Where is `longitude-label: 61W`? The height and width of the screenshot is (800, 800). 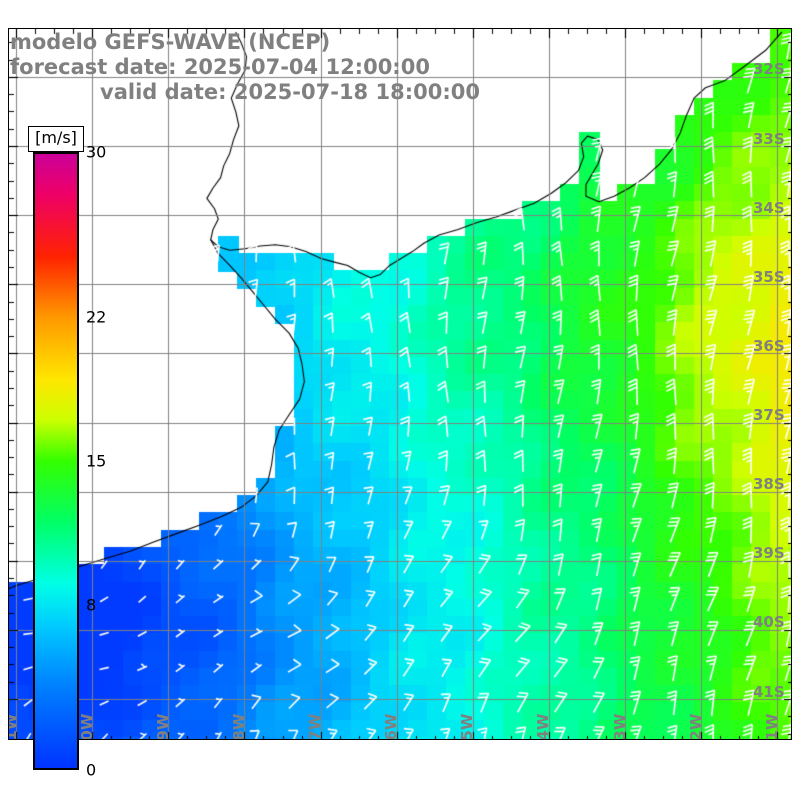 longitude-label: 61W is located at coordinates (14, 726).